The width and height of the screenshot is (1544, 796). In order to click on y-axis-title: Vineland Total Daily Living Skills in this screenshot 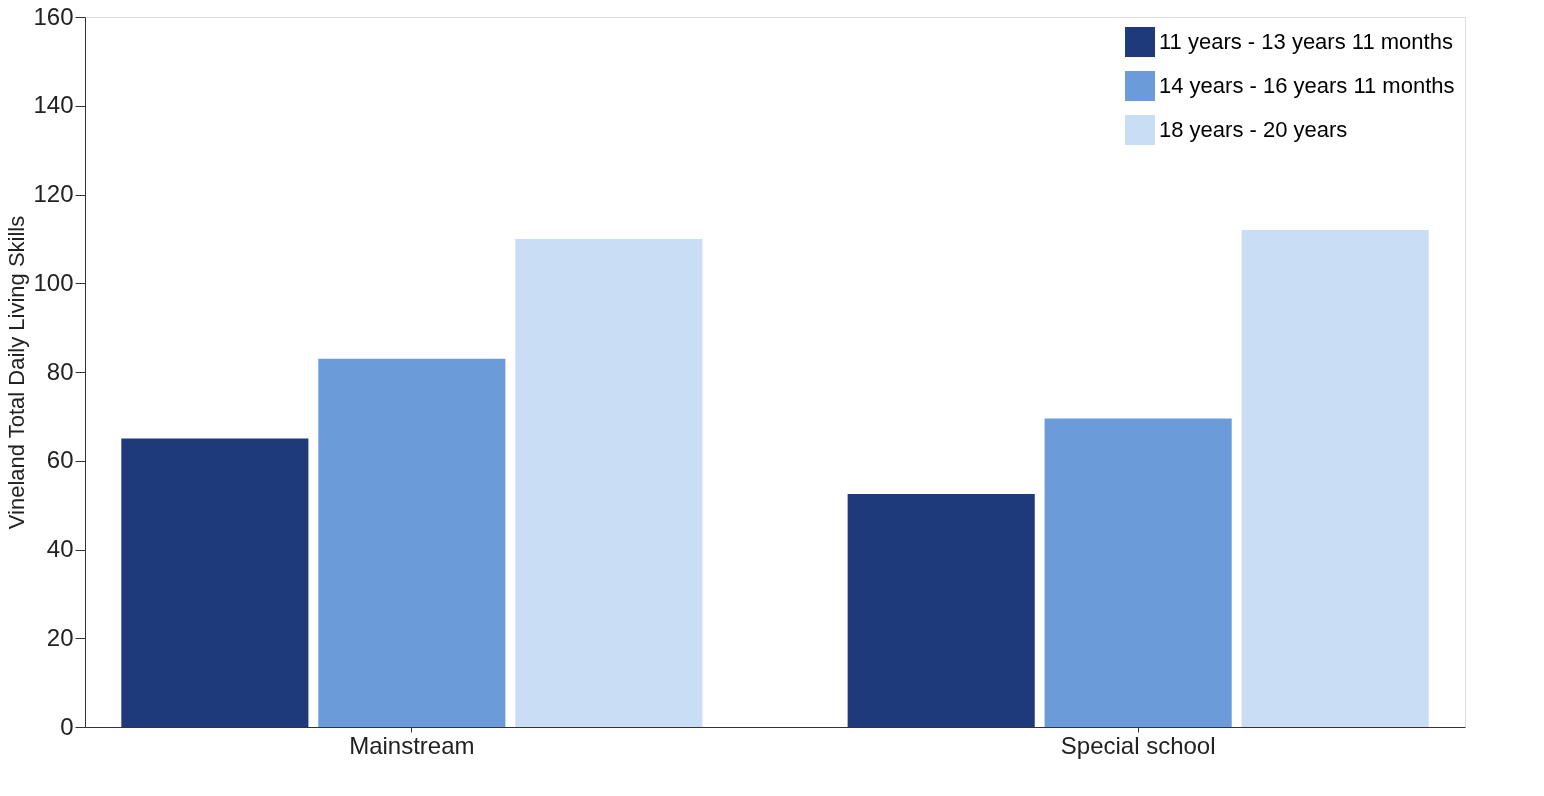, I will do `click(17, 372)`.